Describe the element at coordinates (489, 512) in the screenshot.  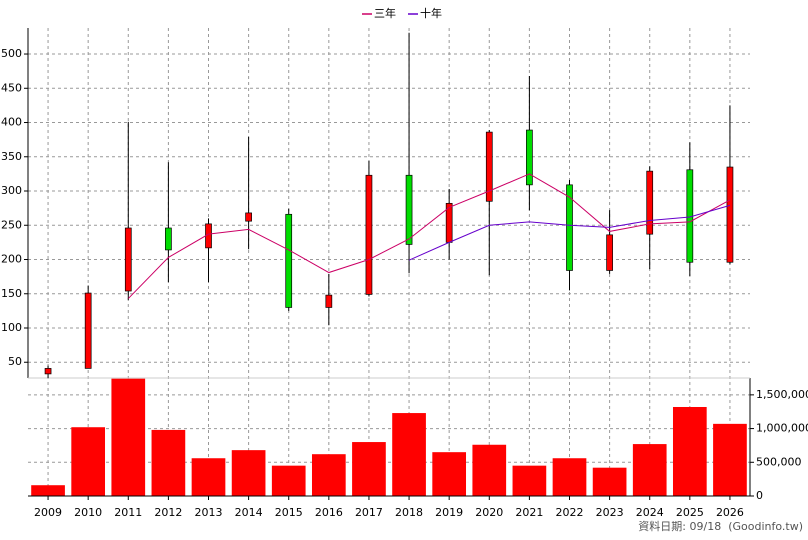
I see `x-tick-label: 2020` at that location.